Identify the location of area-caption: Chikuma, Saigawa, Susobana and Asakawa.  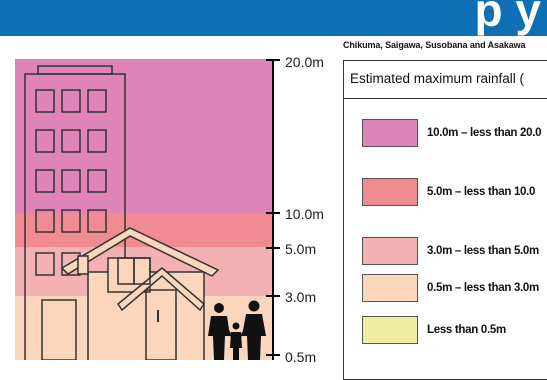
(434, 45).